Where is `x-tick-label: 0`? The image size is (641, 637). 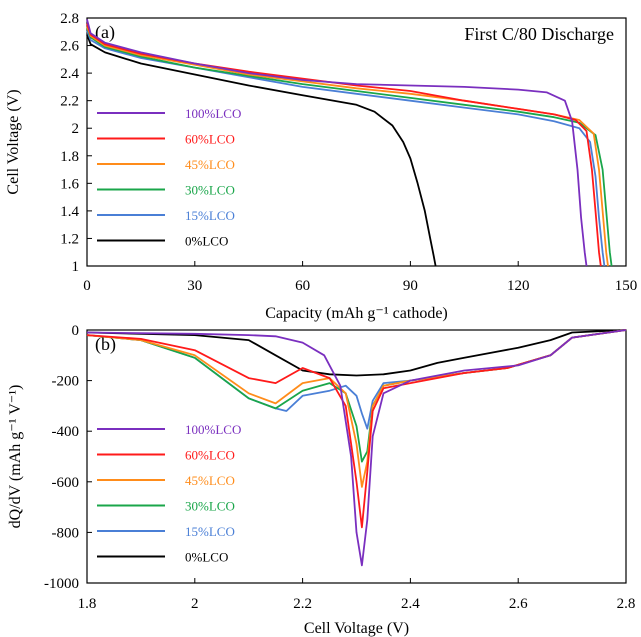 x-tick-label: 0 is located at coordinates (87, 286).